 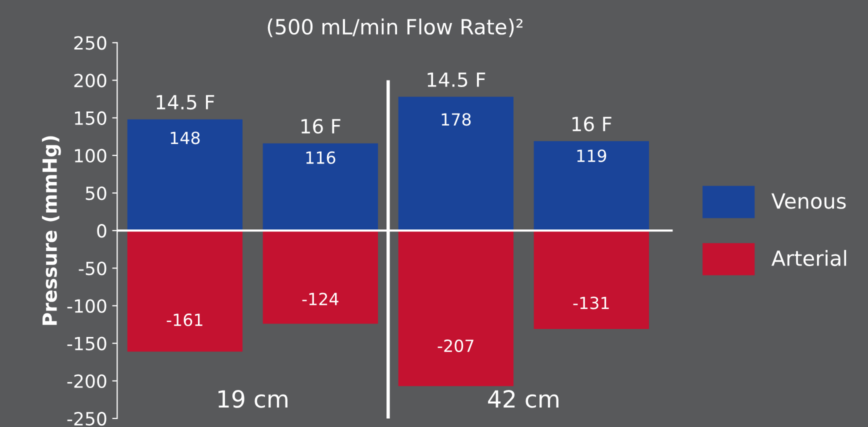 I want to click on legend-label: Venous, so click(x=808, y=201).